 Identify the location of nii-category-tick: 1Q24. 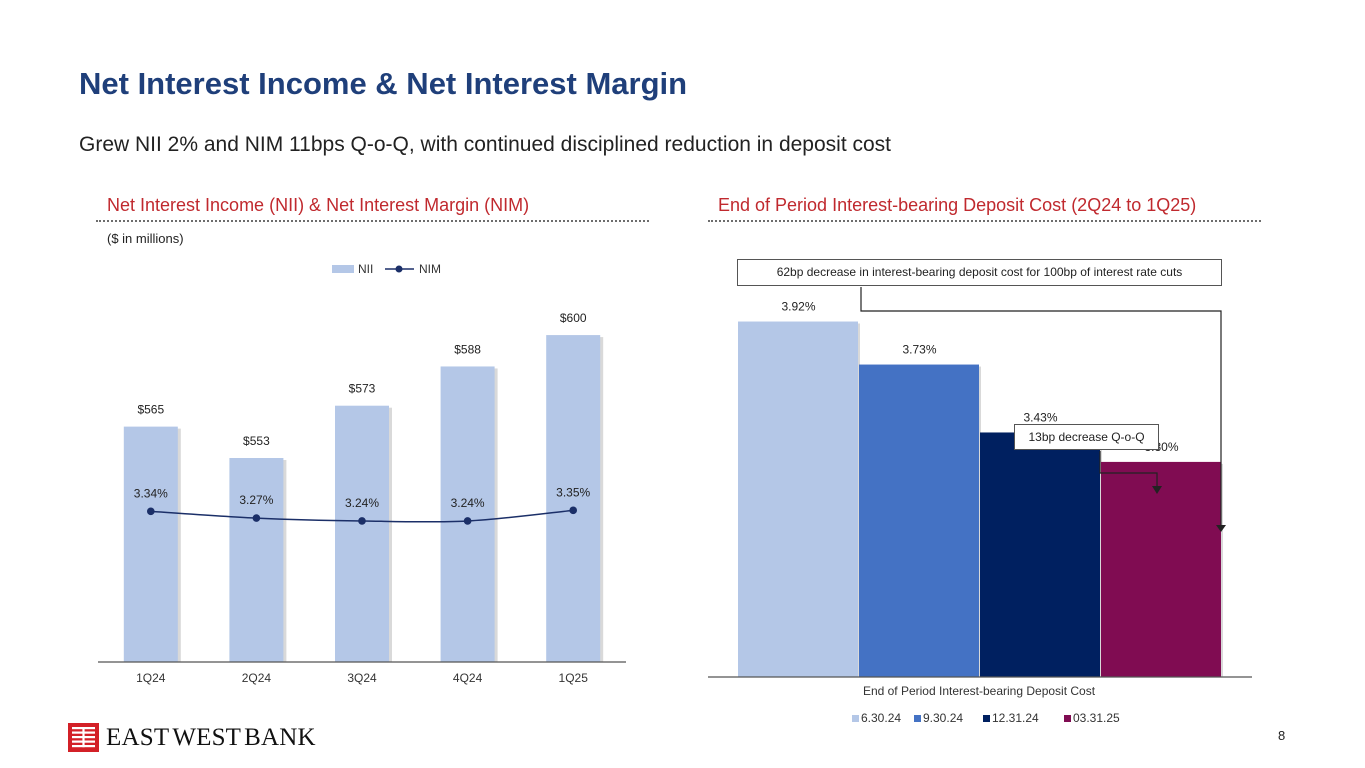
(151, 678).